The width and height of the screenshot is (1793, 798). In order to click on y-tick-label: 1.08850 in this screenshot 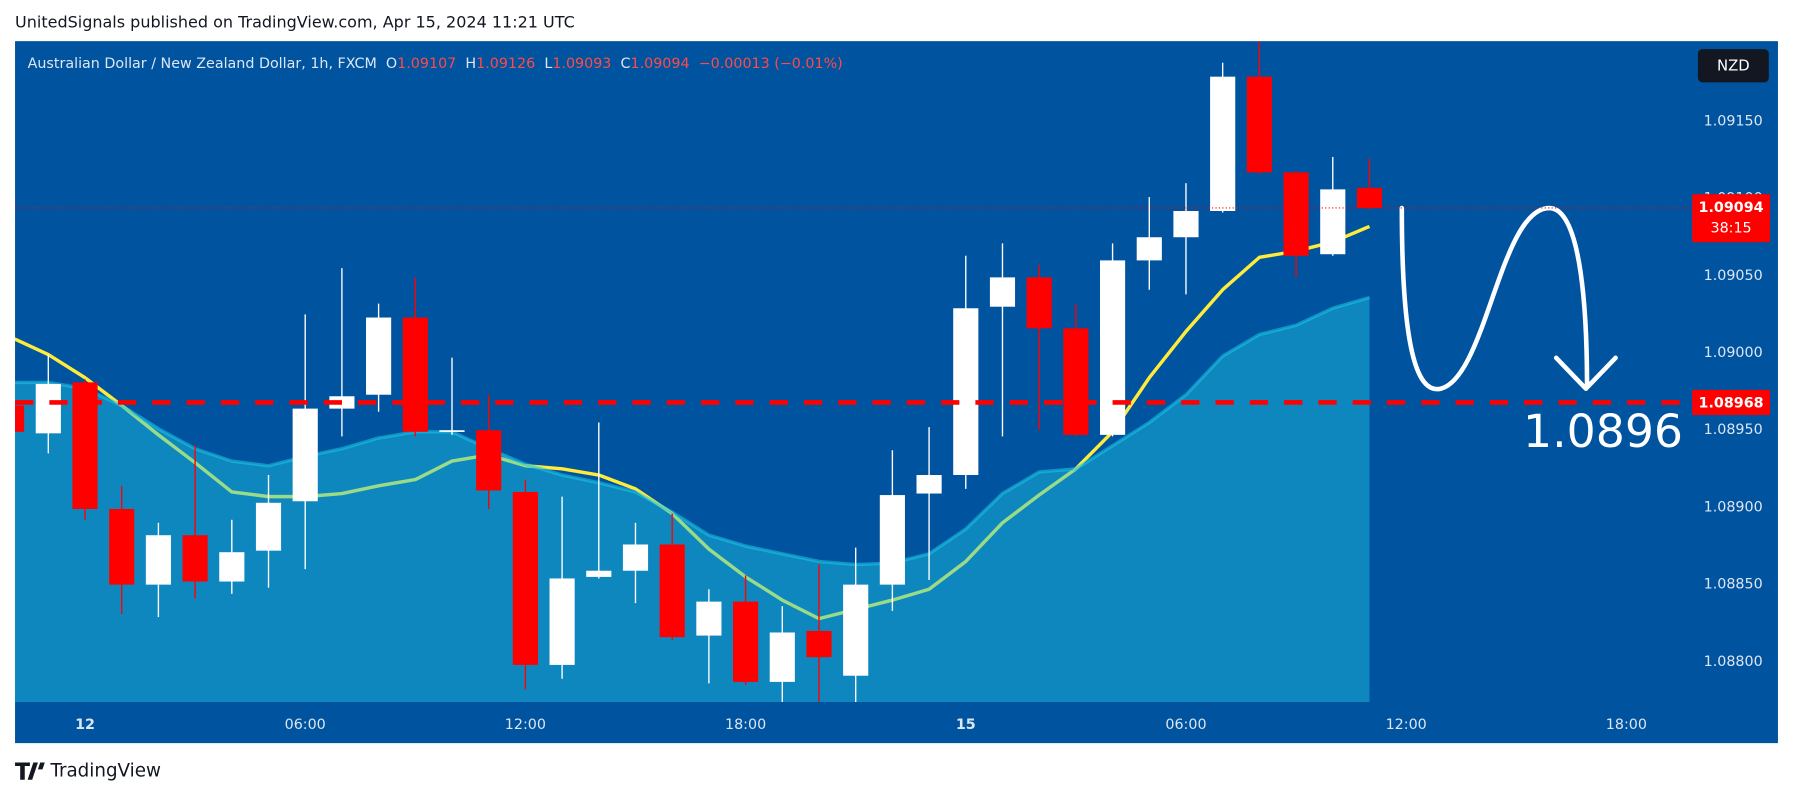, I will do `click(1733, 585)`.